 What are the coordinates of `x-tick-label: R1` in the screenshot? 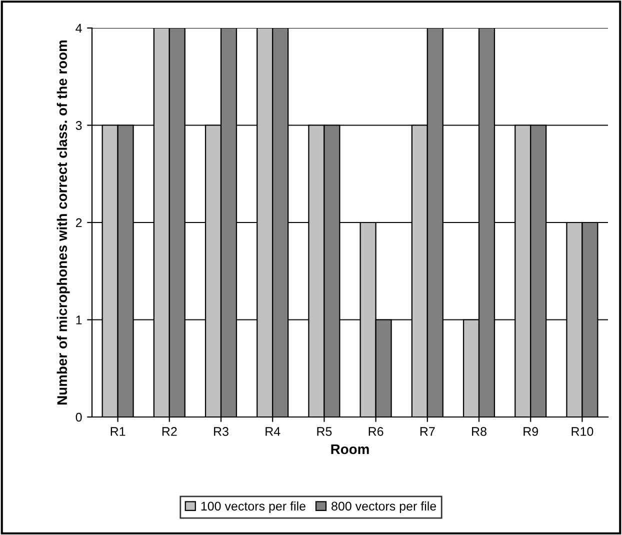 It's located at (118, 431).